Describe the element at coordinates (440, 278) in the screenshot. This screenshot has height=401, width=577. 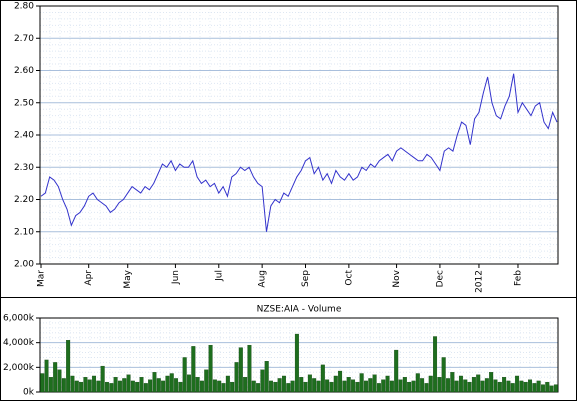
I see `x-tick-label: Dec` at that location.